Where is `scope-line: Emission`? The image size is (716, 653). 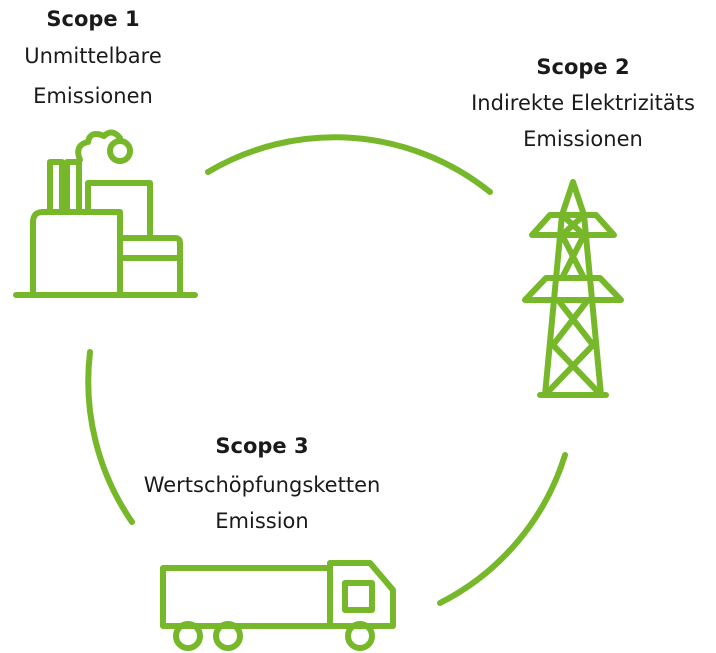
scope-line: Emission is located at coordinates (261, 521).